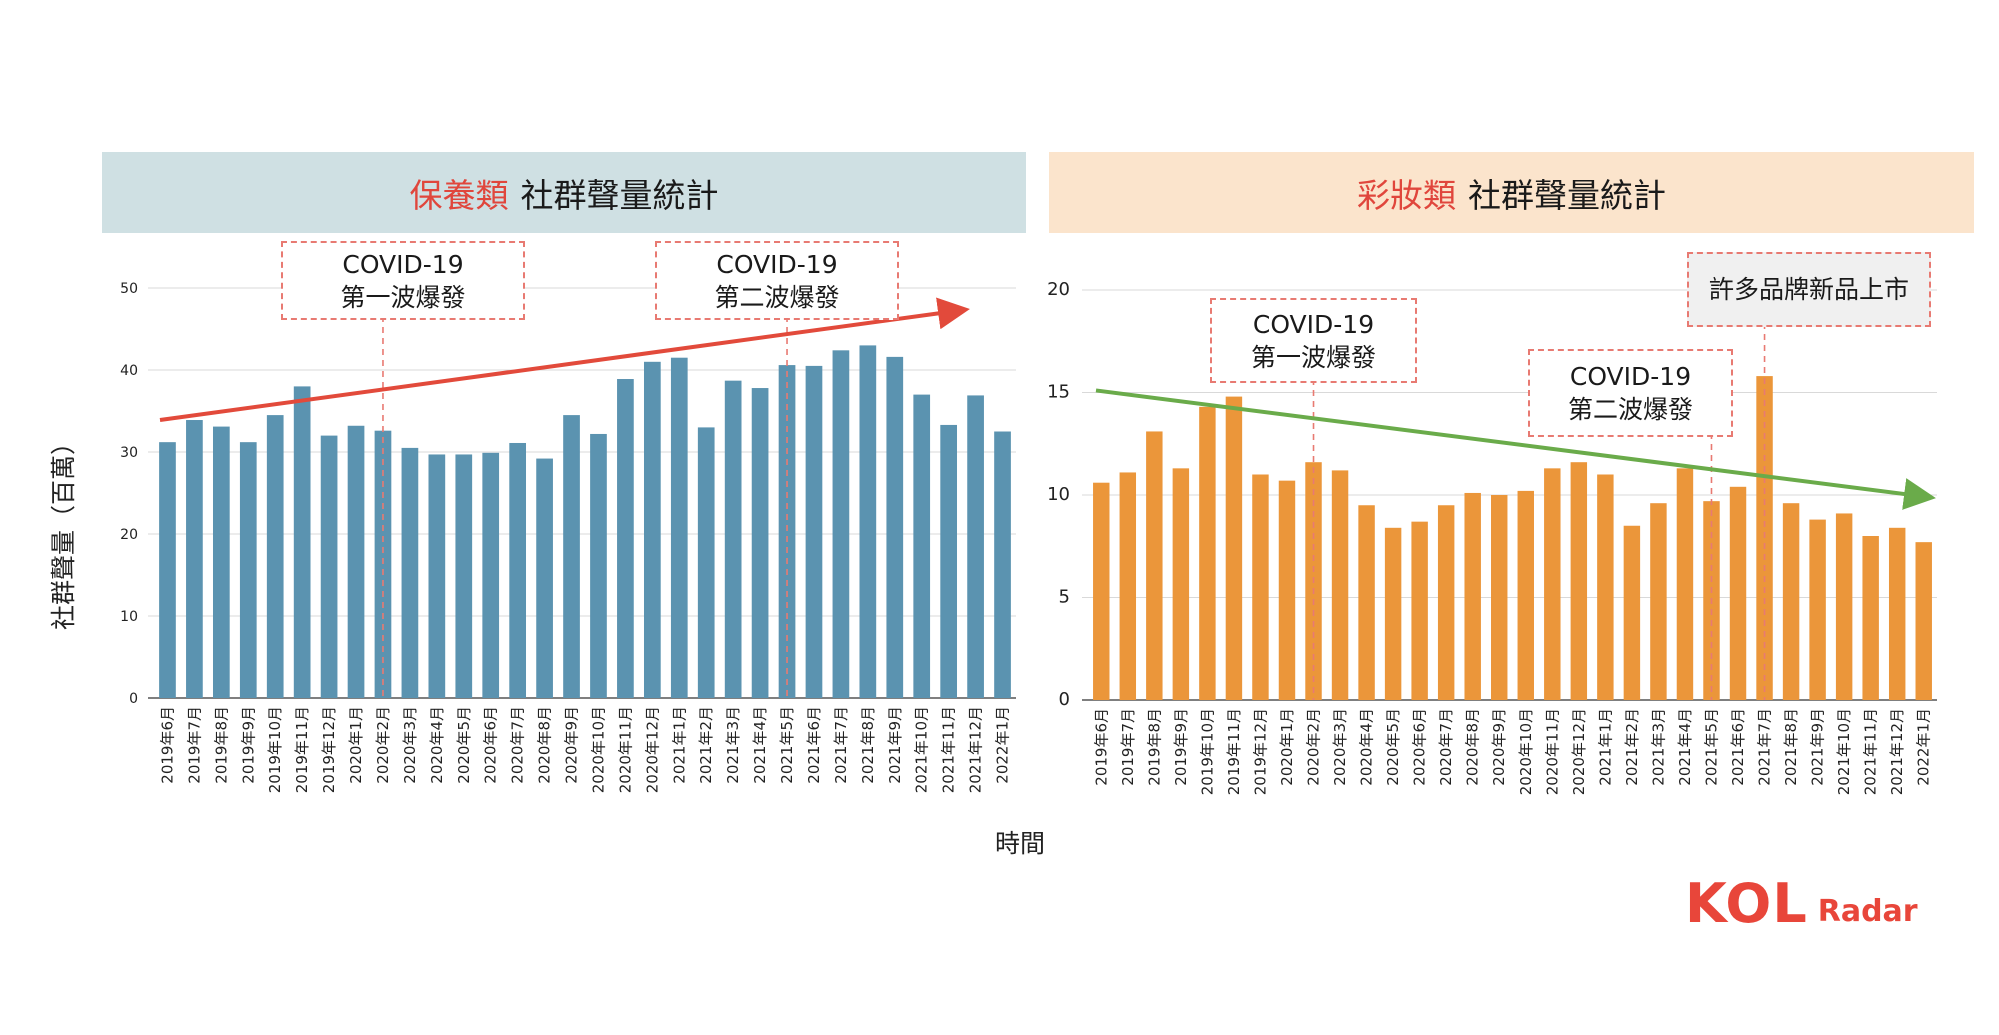  I want to click on right-x-tick-label: 2020年3月, so click(1340, 747).